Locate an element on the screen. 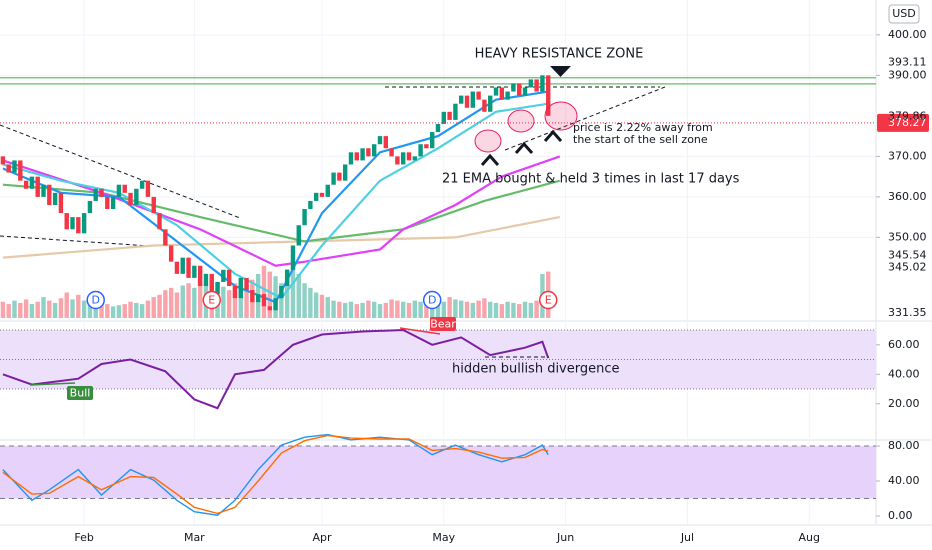  event-label: E is located at coordinates (548, 300).